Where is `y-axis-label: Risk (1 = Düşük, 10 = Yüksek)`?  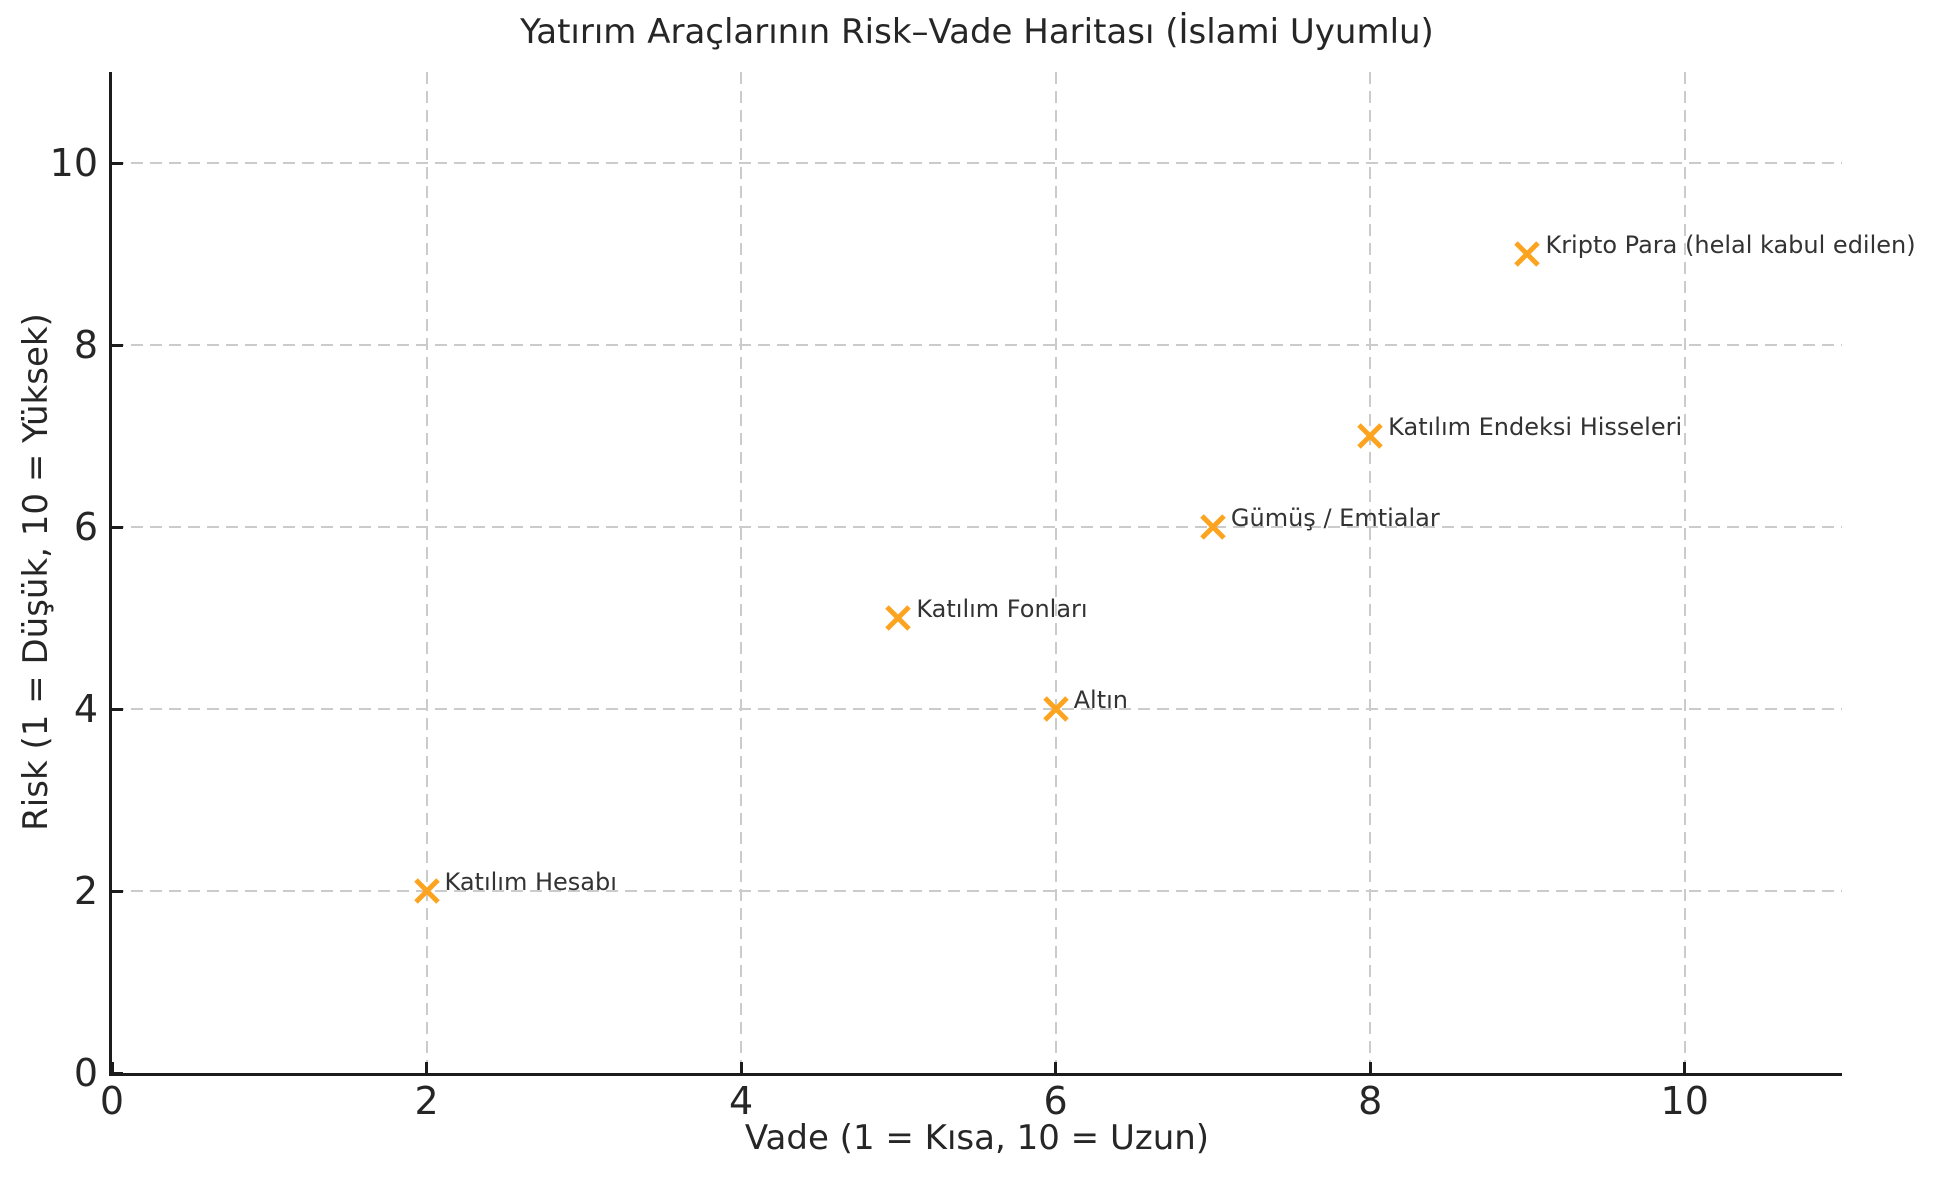
y-axis-label: Risk (1 = Düşük, 10 = Yüksek) is located at coordinates (36, 572).